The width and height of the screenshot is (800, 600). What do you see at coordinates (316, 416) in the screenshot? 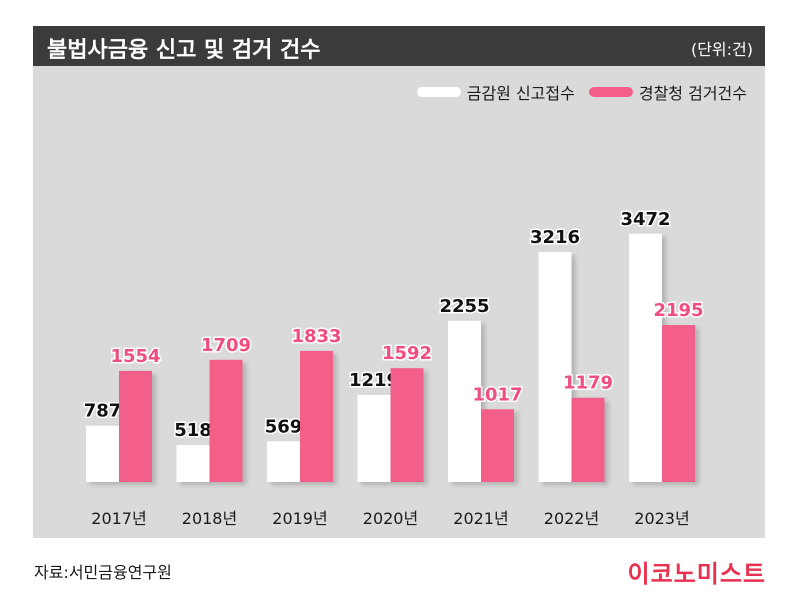
I see `bar-arrest-2019년` at bounding box center [316, 416].